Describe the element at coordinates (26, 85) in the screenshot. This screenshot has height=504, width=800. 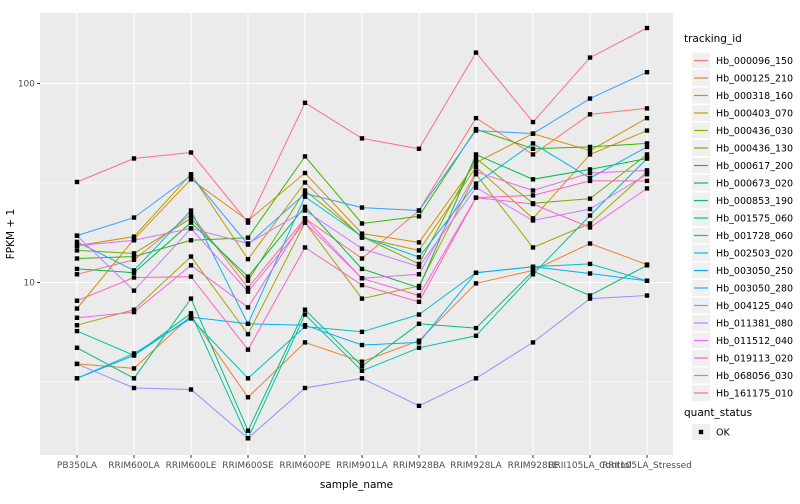
I see `y-tick-label: 100` at that location.